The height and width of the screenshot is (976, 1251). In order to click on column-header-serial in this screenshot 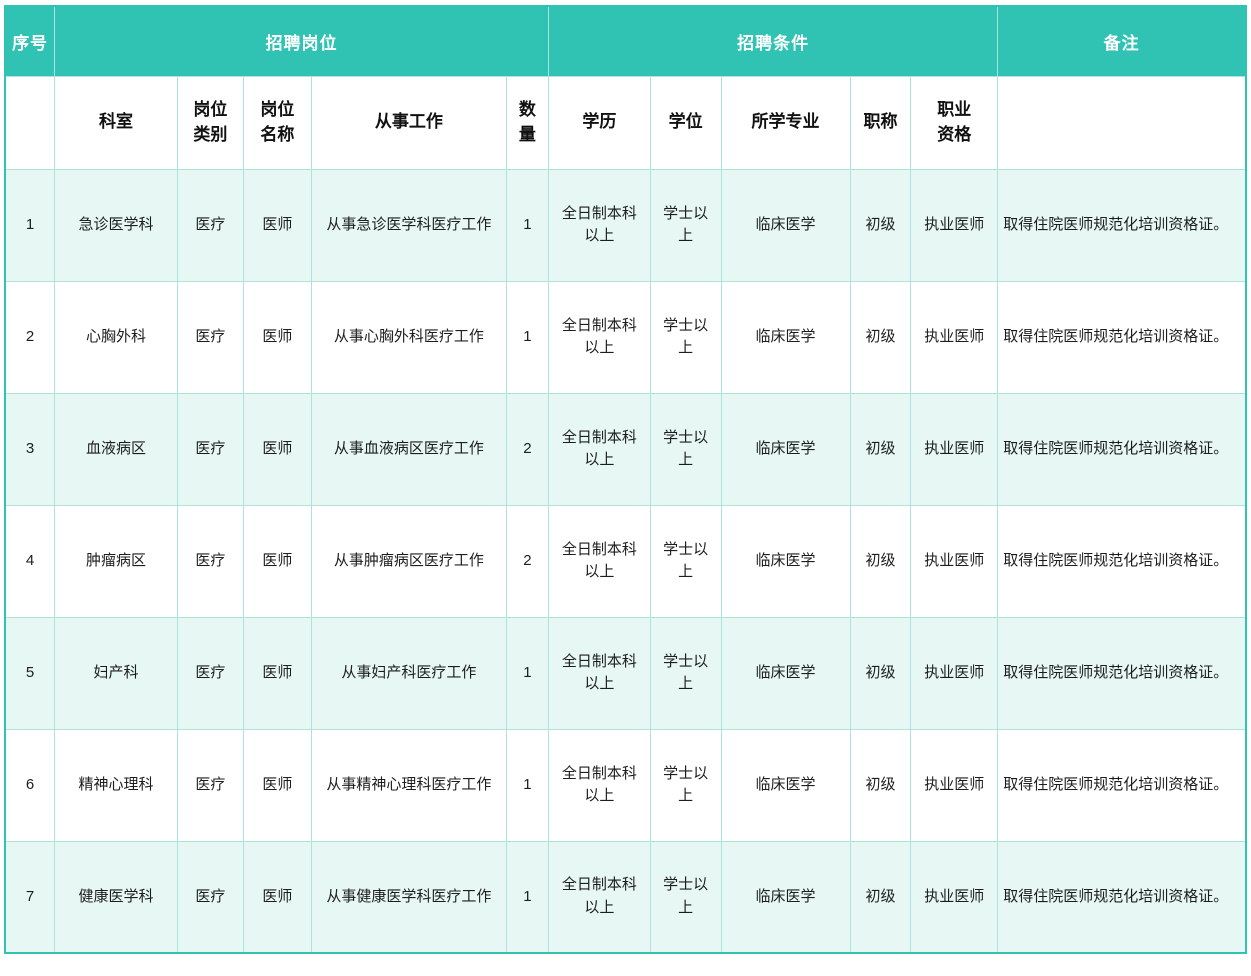, I will do `click(30, 122)`.